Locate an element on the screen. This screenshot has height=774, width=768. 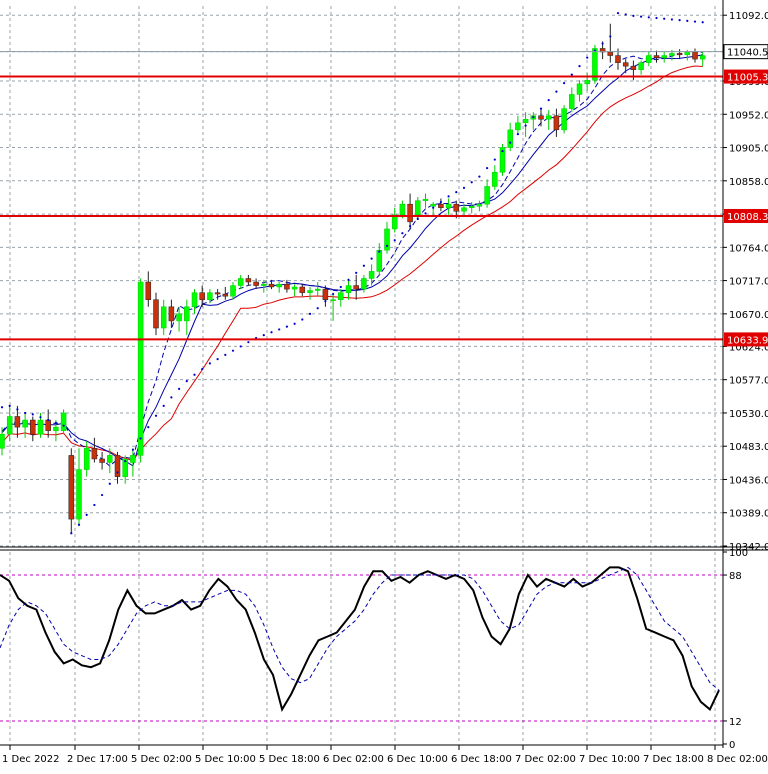
x-tick-label: 6 Dec 10:00 is located at coordinates (417, 759).